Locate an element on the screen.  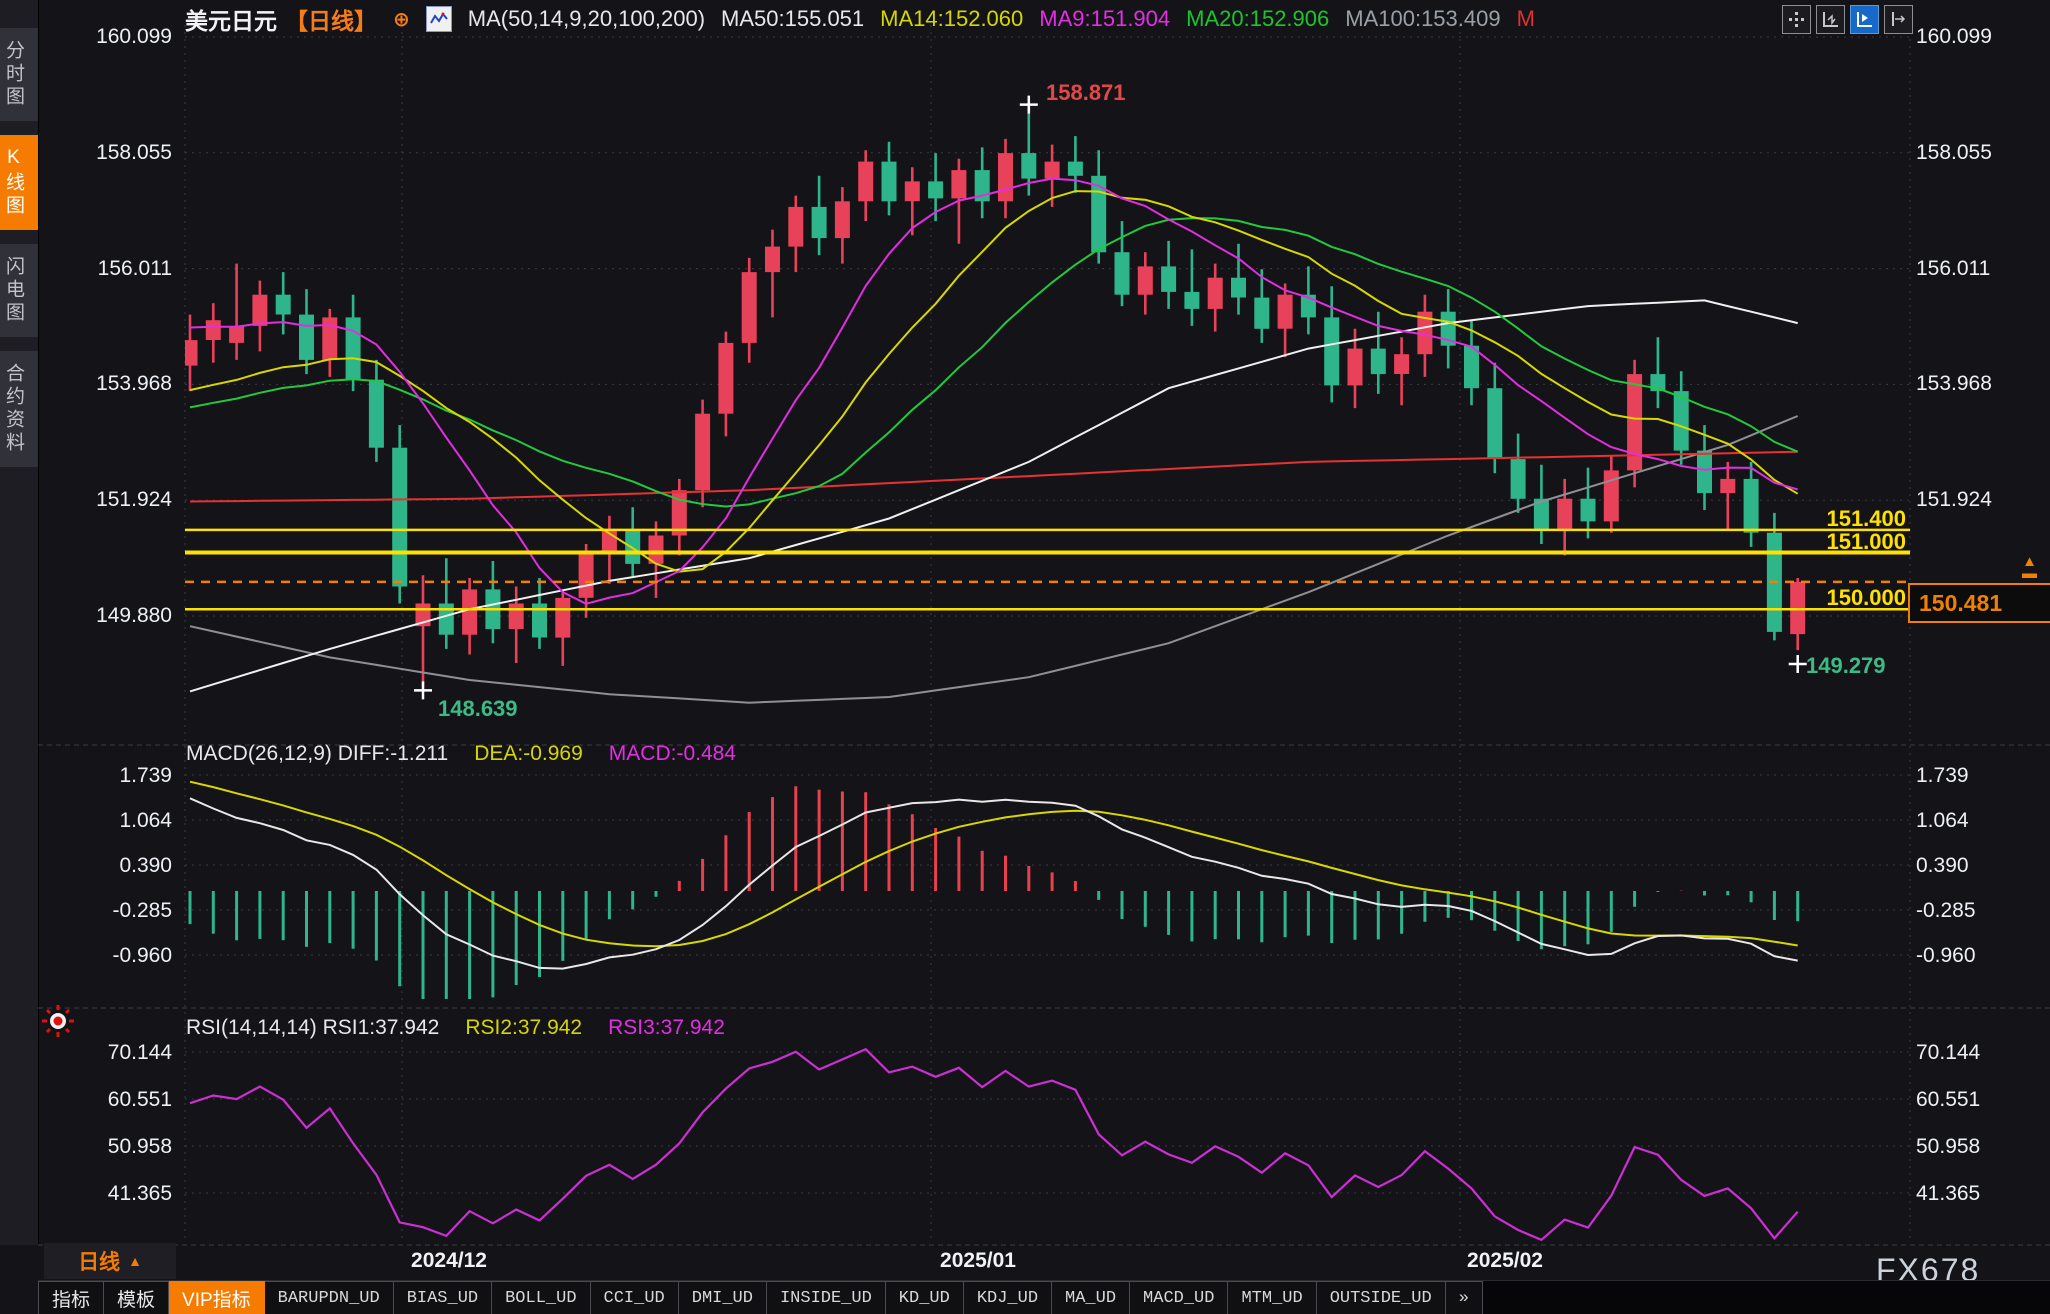
price-axis-label-left: 153.968 is located at coordinates (134, 383).